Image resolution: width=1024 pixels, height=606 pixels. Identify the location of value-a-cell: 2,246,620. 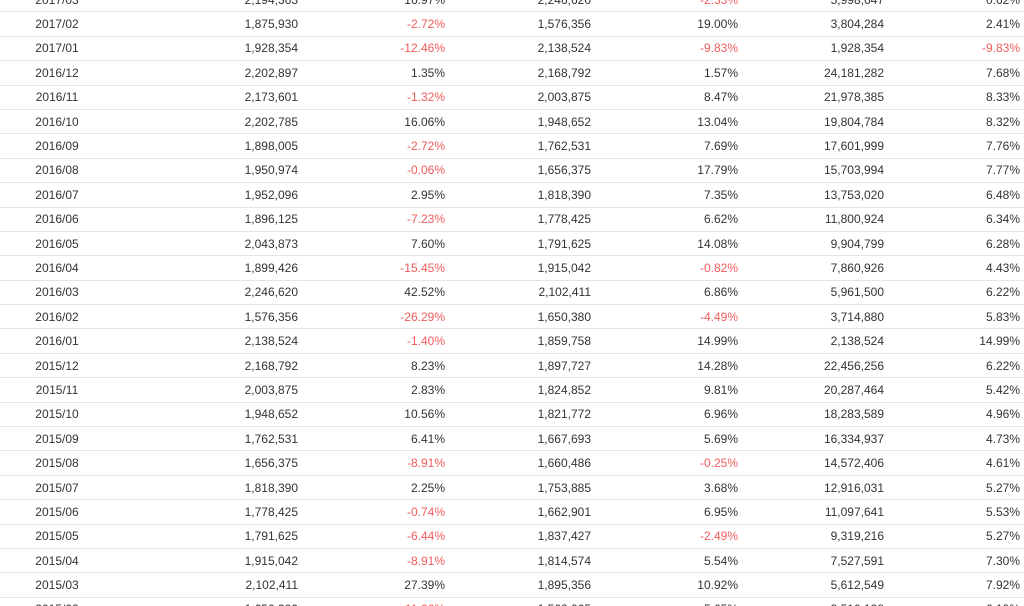
(271, 292).